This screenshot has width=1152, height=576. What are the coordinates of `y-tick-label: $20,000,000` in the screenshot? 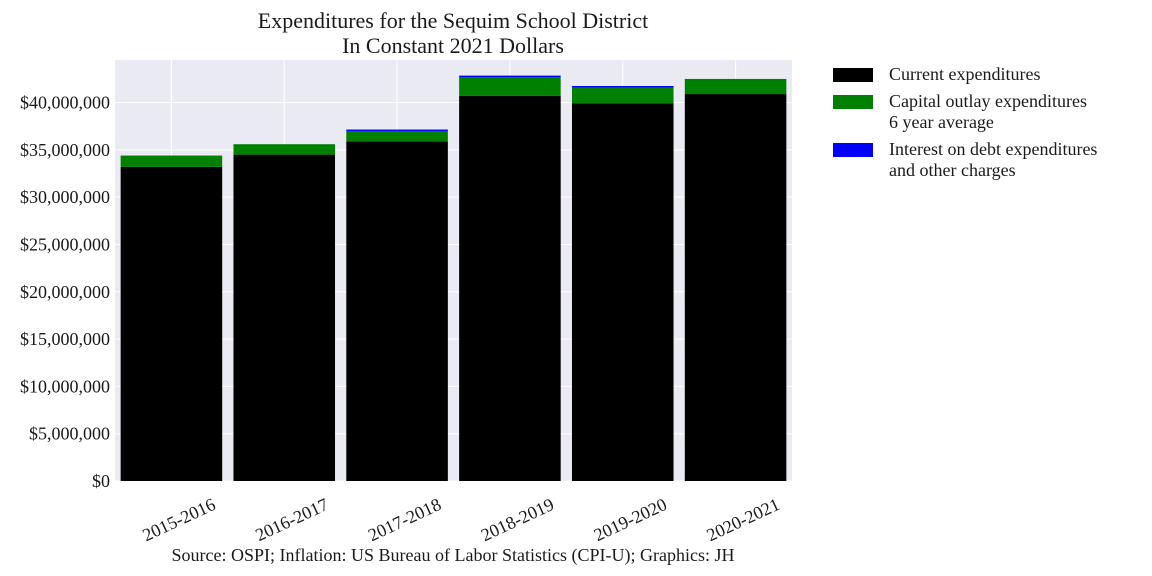 It's located at (65, 292).